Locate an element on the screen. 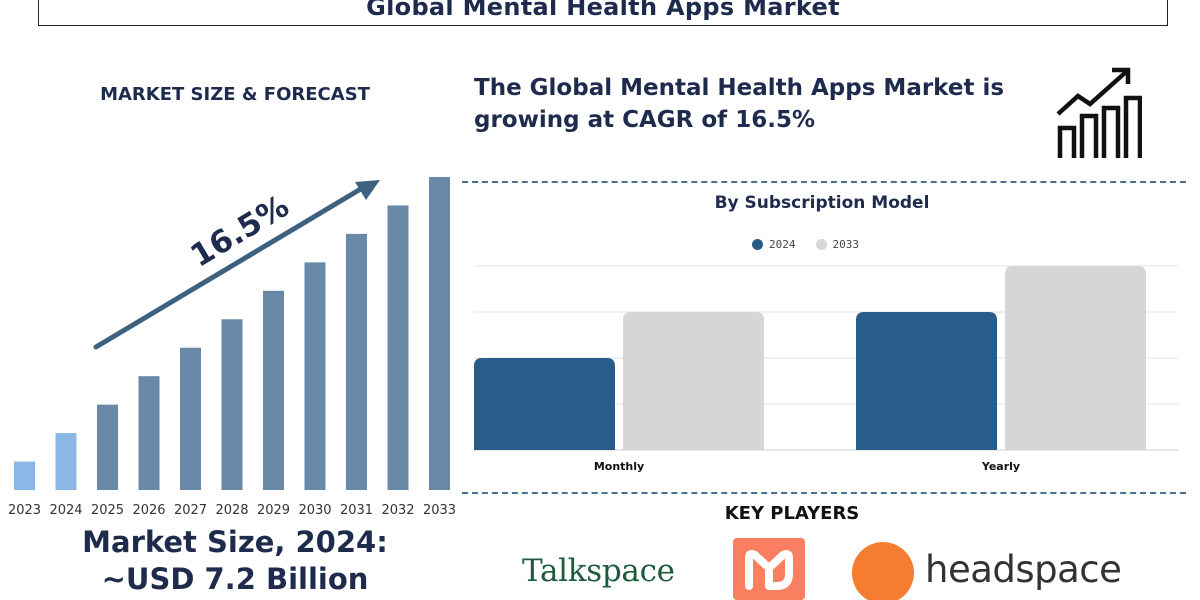 Image resolution: width=1200 pixels, height=600 pixels. bar-monthly-2033 is located at coordinates (693, 381).